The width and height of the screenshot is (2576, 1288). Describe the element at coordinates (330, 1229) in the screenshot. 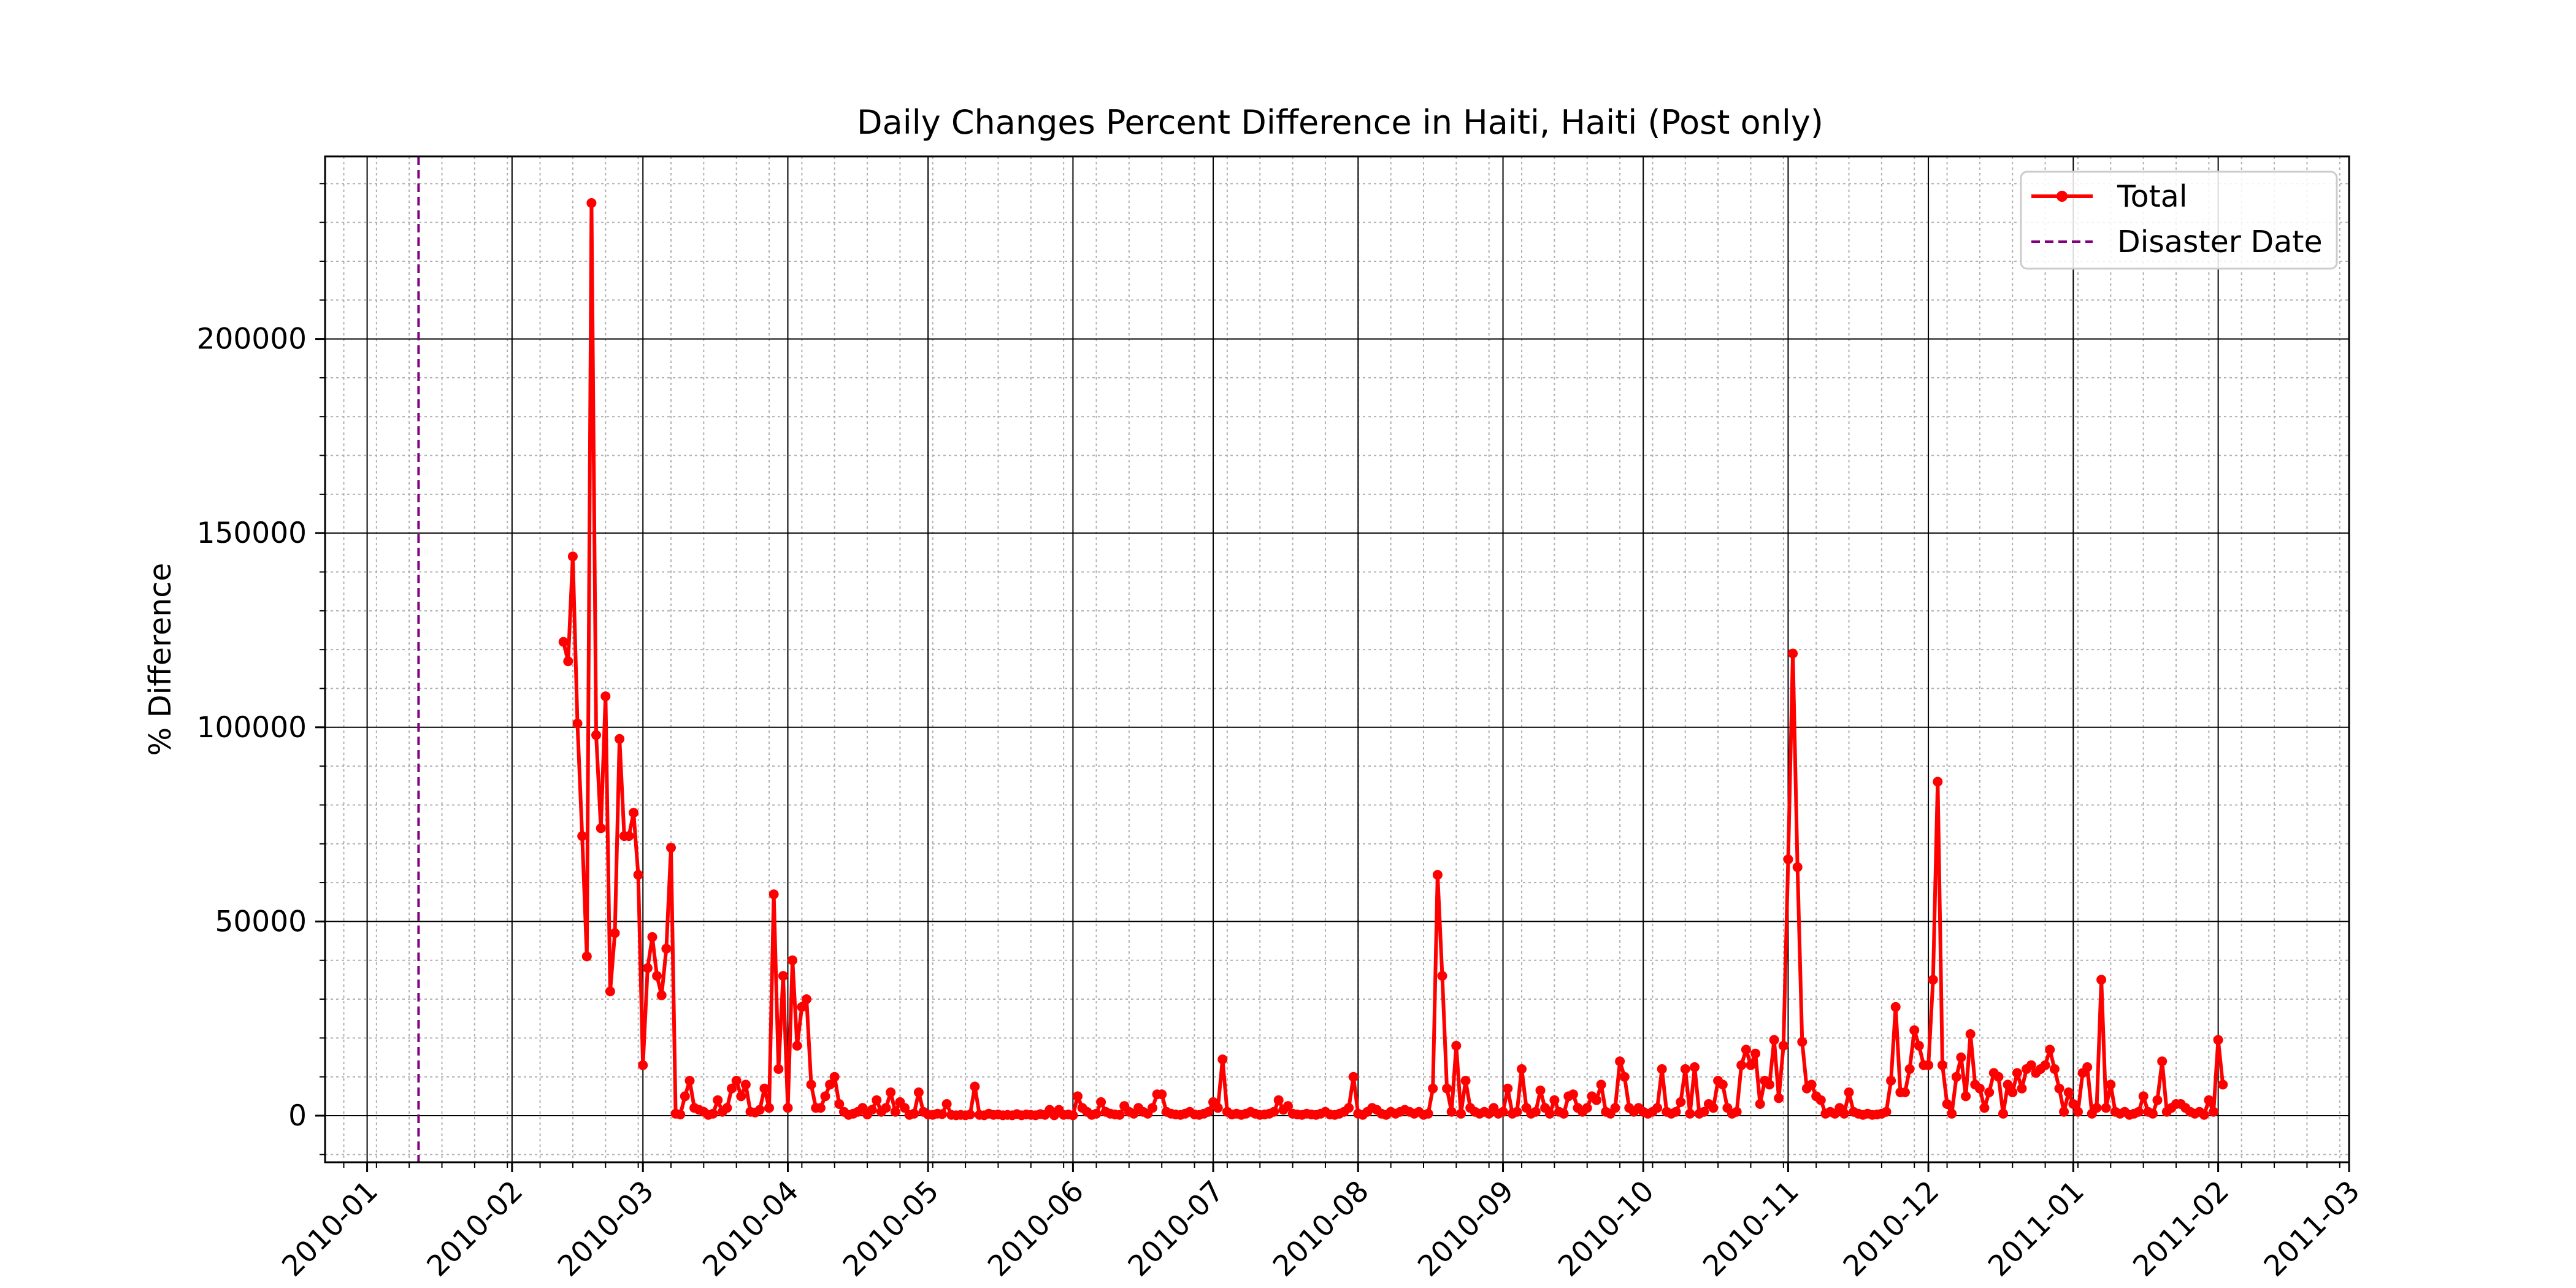

I see `x-tick-label: 2010-01` at that location.